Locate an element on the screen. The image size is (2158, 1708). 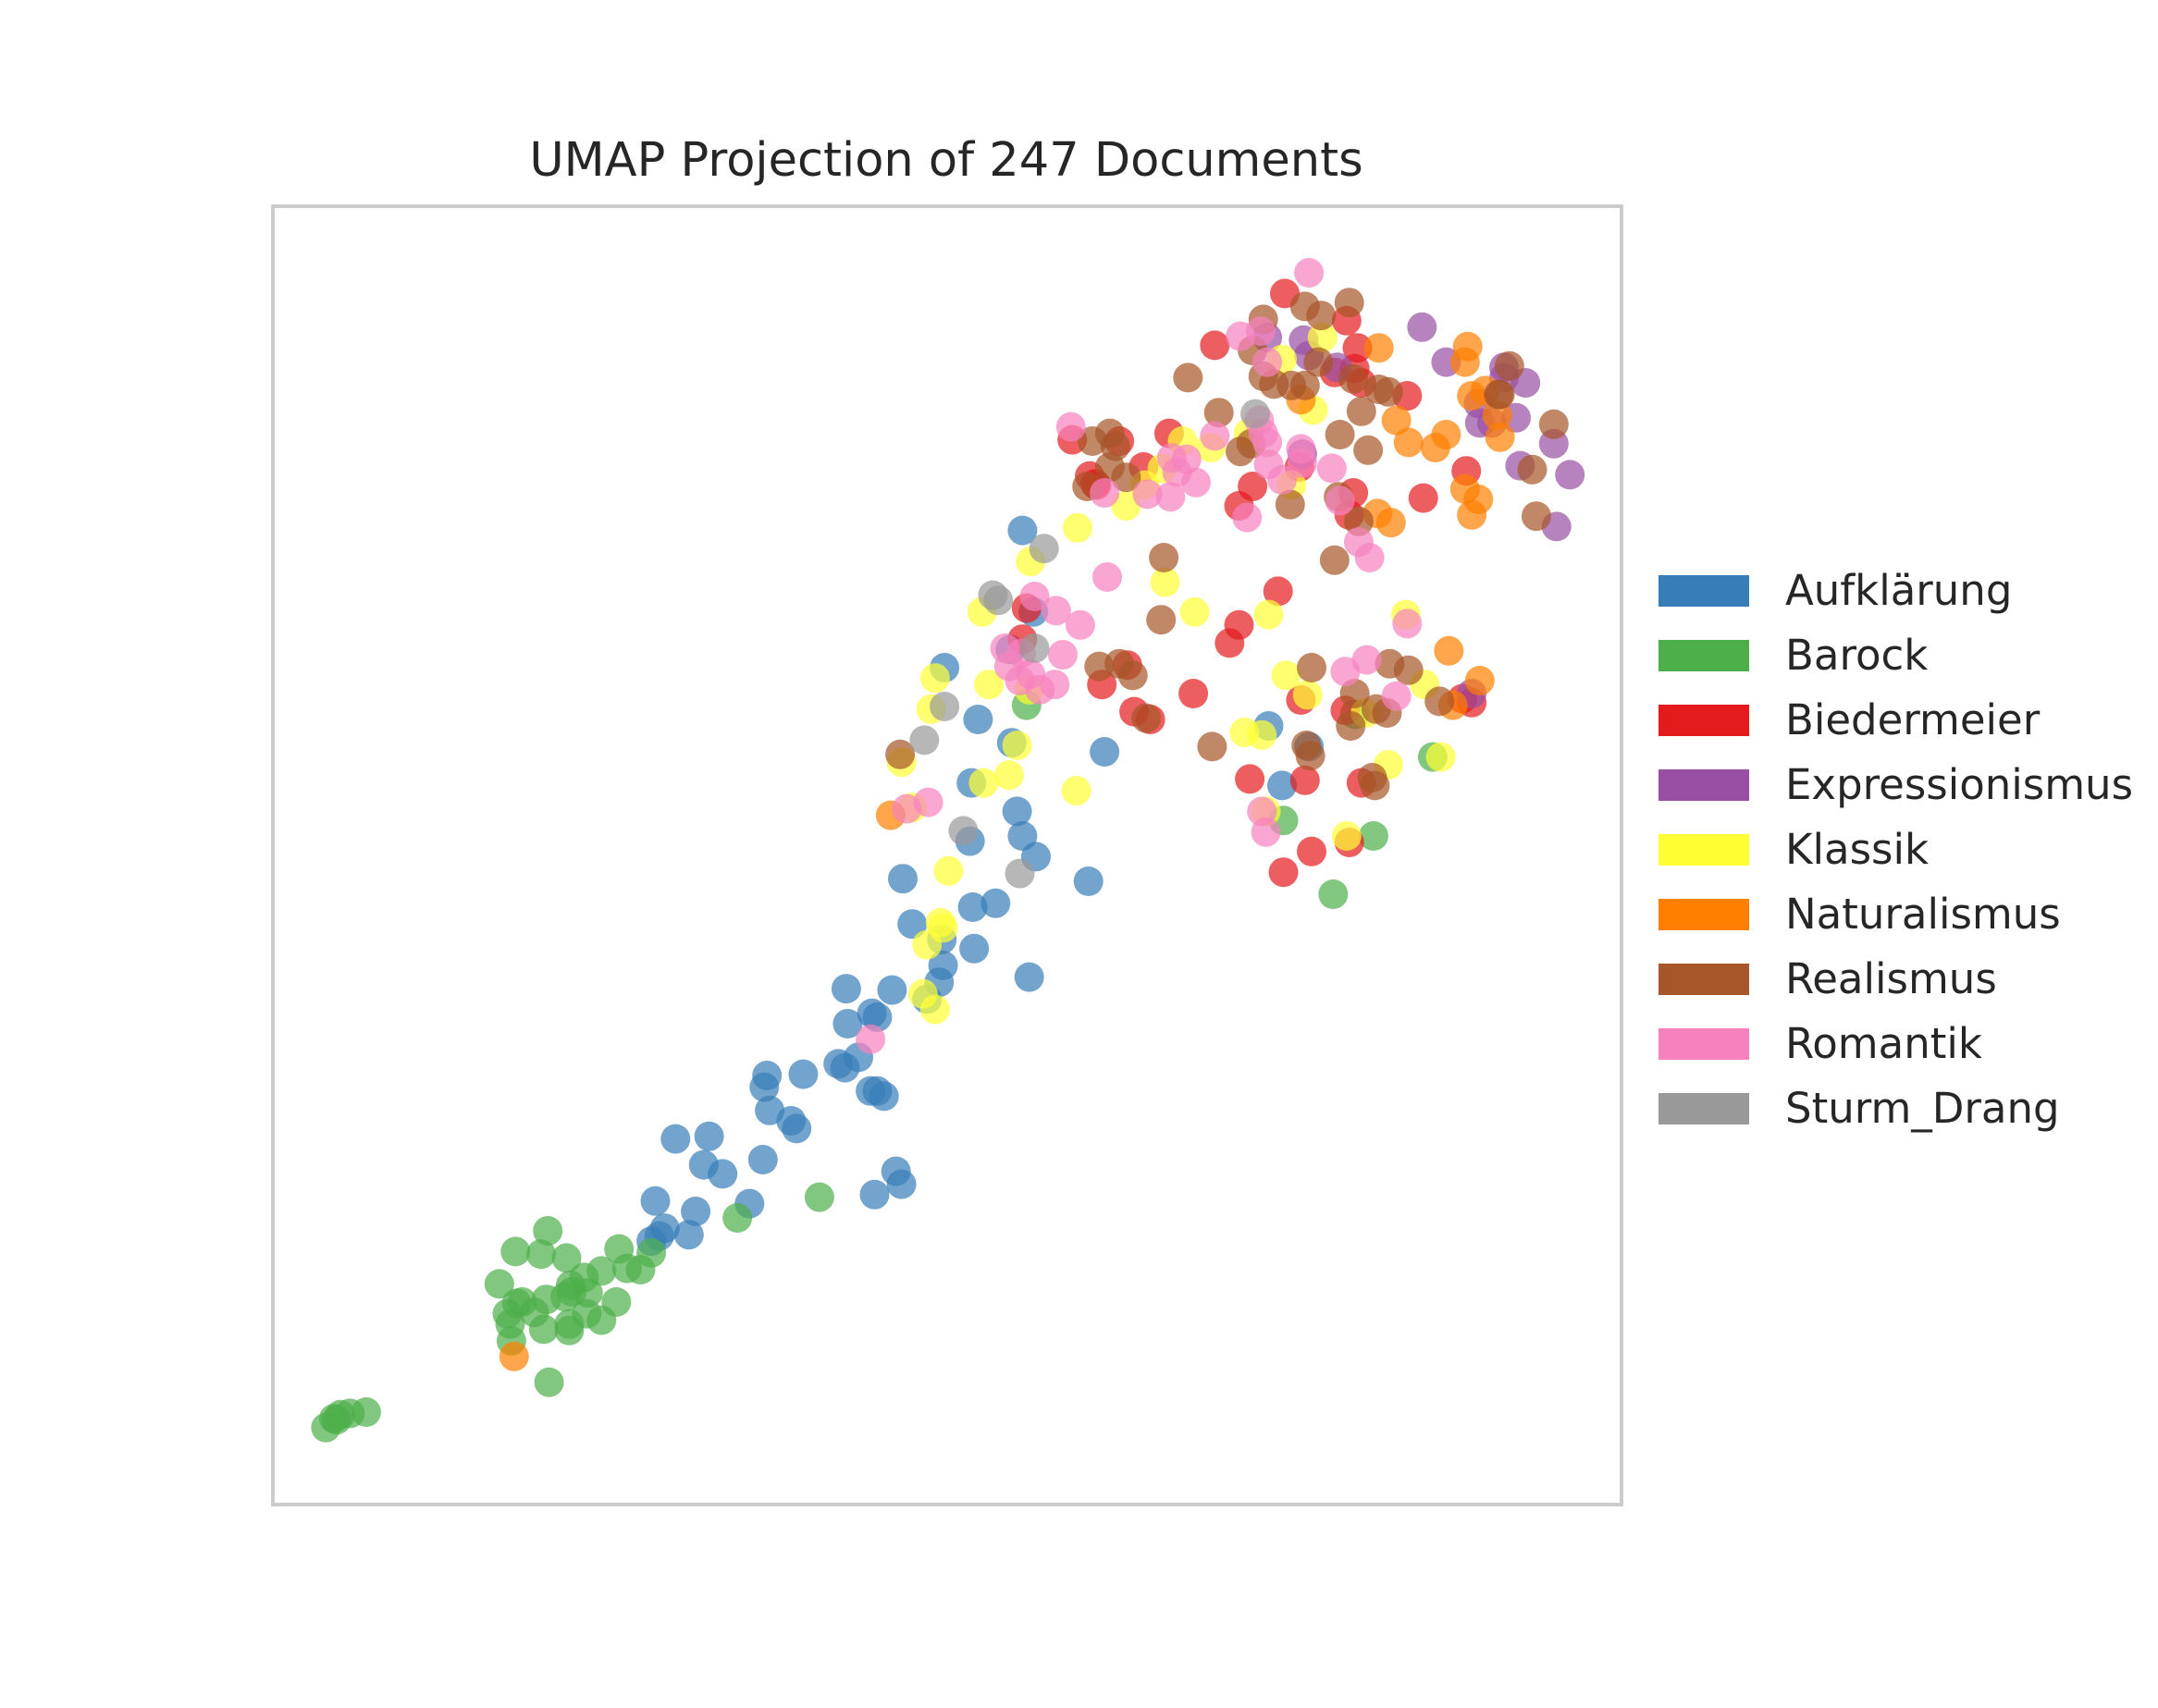
legend-item: Expressionismus is located at coordinates (1896, 784).